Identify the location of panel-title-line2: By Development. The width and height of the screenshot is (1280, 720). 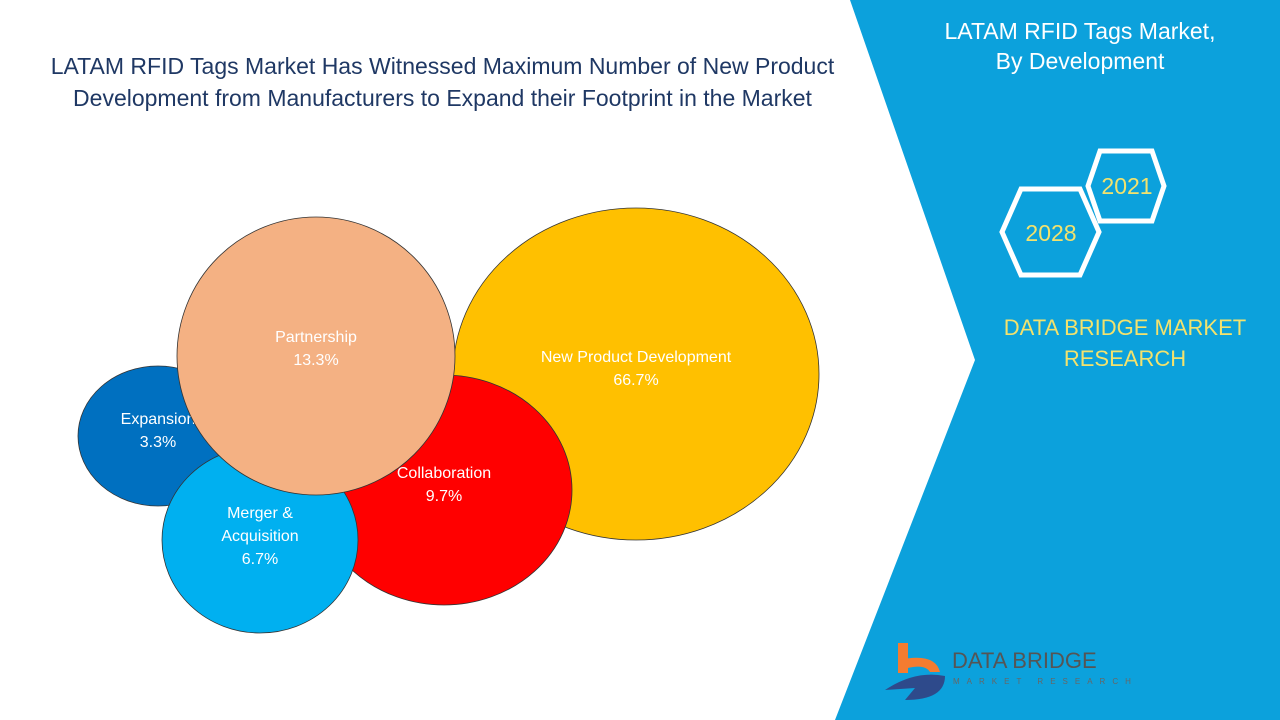
(1080, 61).